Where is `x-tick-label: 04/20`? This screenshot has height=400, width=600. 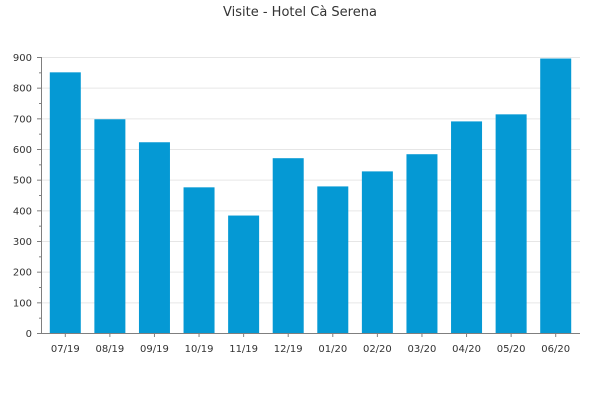
x-tick-label: 04/20 is located at coordinates (466, 349).